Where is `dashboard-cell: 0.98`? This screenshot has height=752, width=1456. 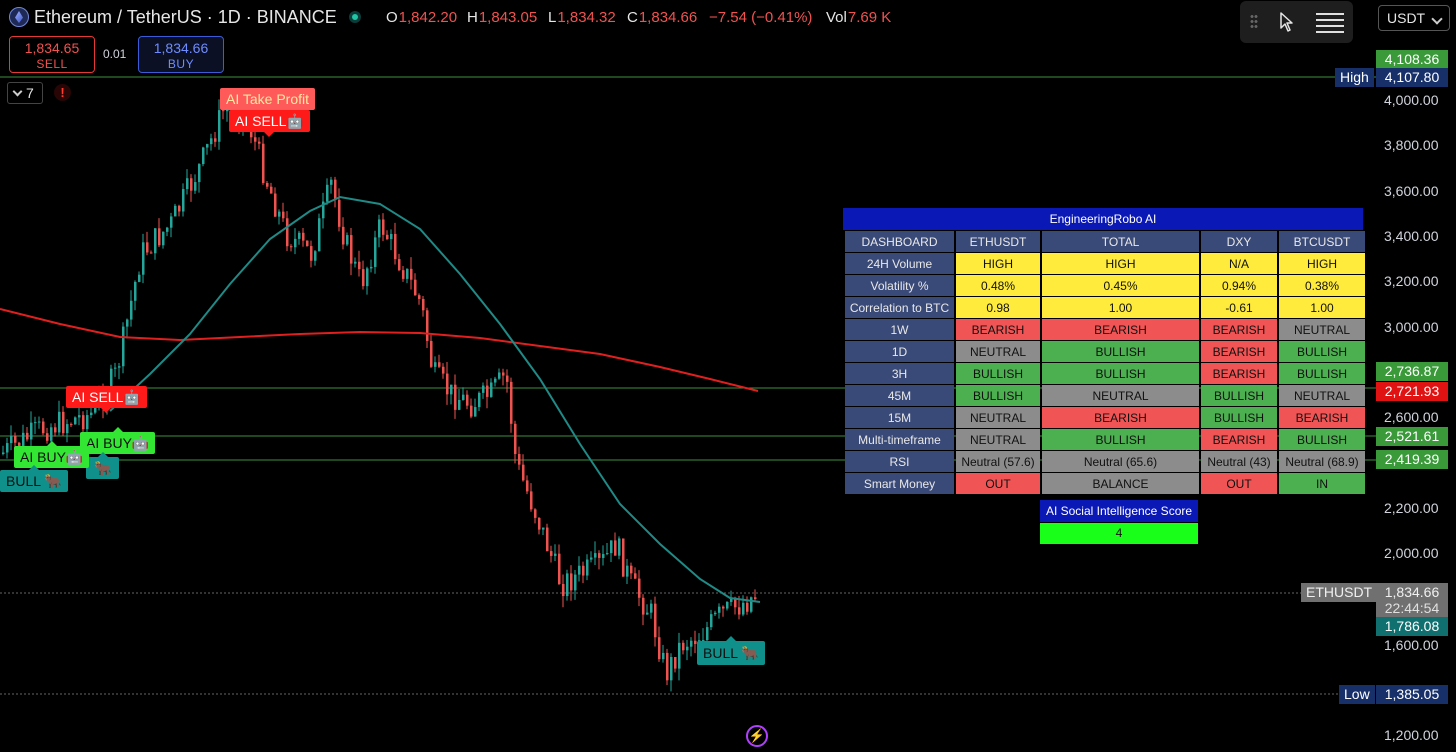 dashboard-cell: 0.98 is located at coordinates (998, 307).